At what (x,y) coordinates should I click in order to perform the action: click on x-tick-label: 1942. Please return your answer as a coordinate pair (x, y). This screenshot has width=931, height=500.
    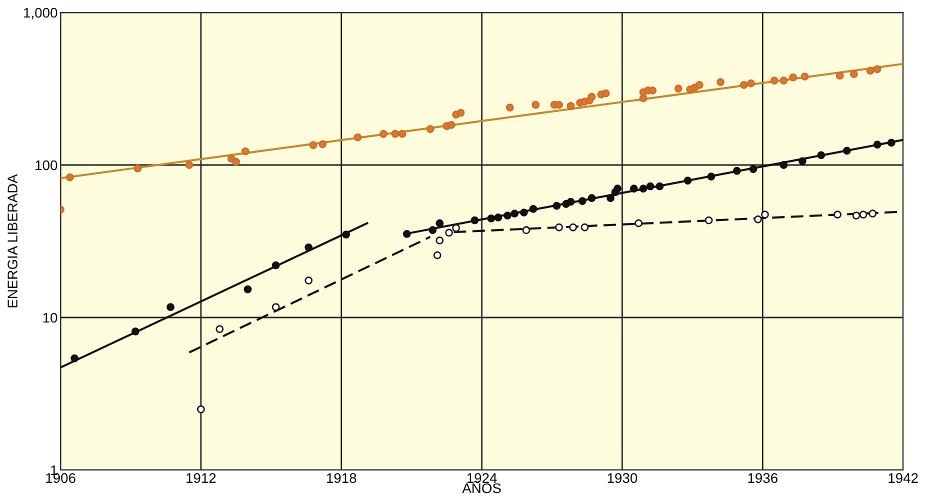
    Looking at the image, I should click on (903, 478).